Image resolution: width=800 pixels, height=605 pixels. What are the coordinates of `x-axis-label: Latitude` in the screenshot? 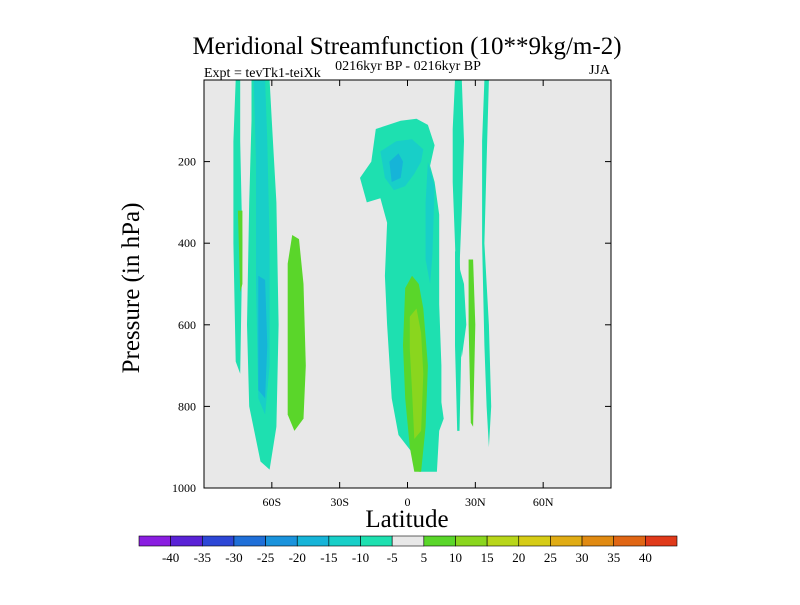 It's located at (406, 519).